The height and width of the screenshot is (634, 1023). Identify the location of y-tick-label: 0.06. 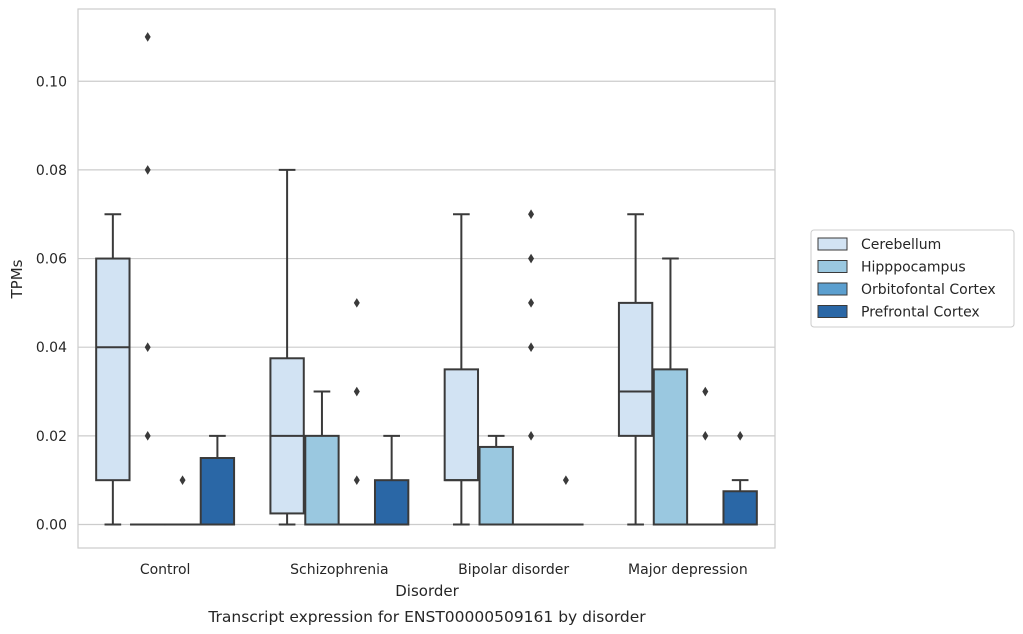
(51, 260).